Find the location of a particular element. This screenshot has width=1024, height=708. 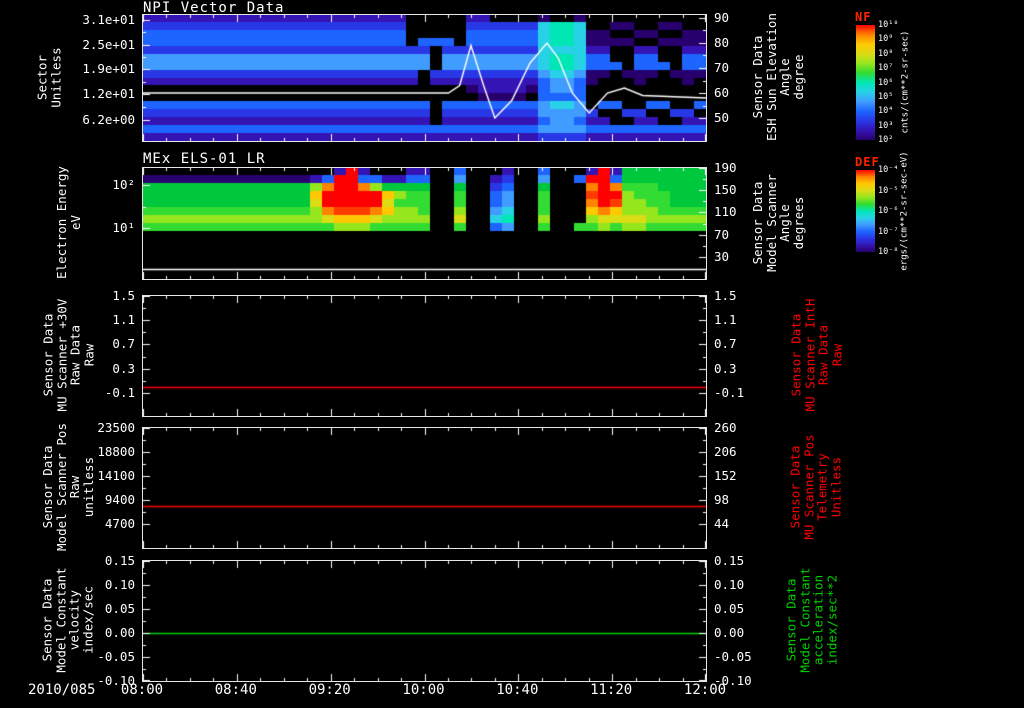

x-tick-label: 08:00 is located at coordinates (142, 690).